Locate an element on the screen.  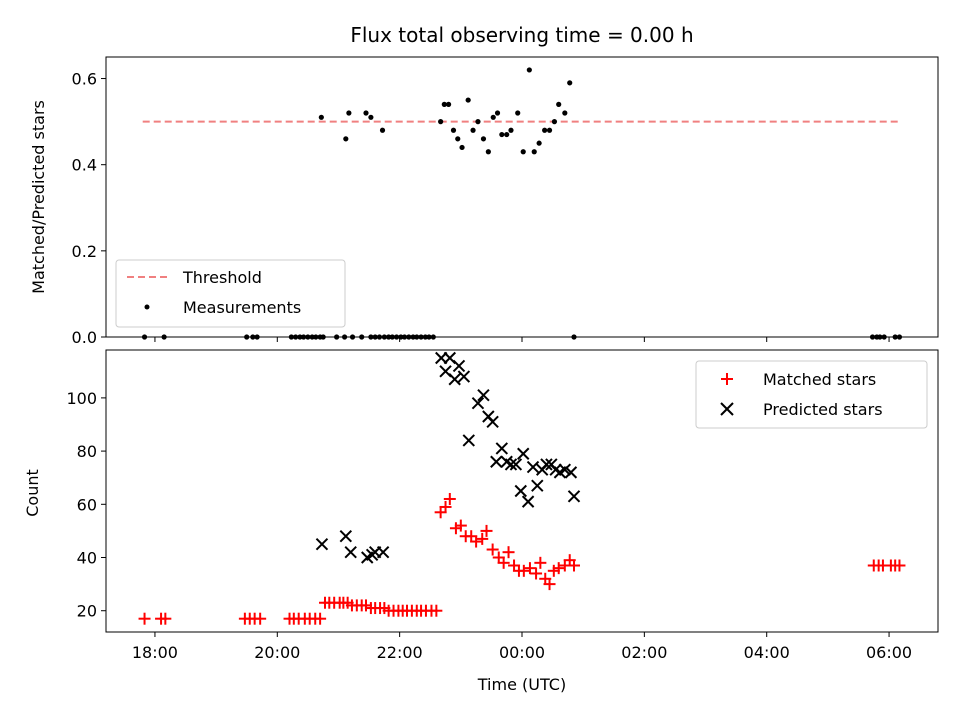
bottom-y-tick-label: 100 is located at coordinates (81, 398).